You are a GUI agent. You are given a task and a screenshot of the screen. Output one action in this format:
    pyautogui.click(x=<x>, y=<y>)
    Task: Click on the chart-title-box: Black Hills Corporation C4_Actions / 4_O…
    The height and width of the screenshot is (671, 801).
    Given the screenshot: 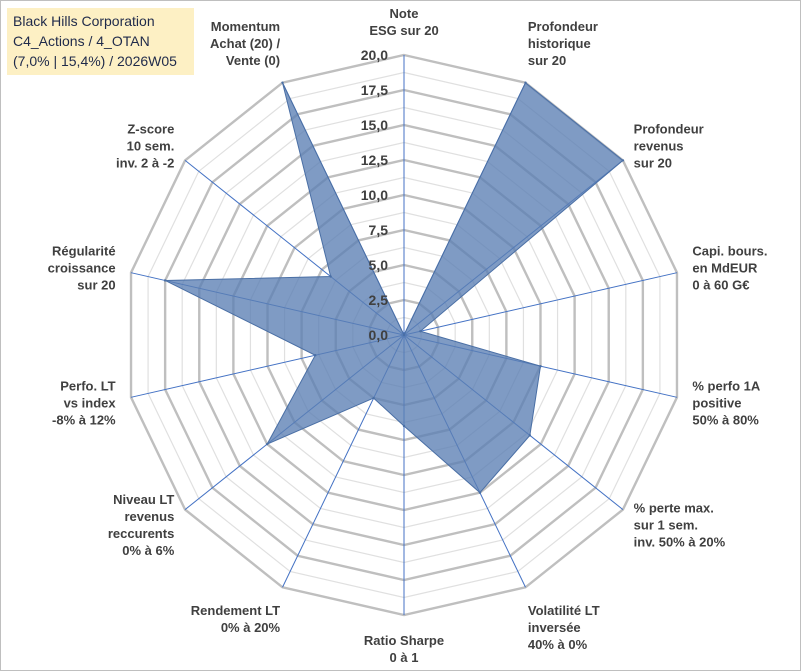 What is the action you would take?
    pyautogui.click(x=100, y=41)
    